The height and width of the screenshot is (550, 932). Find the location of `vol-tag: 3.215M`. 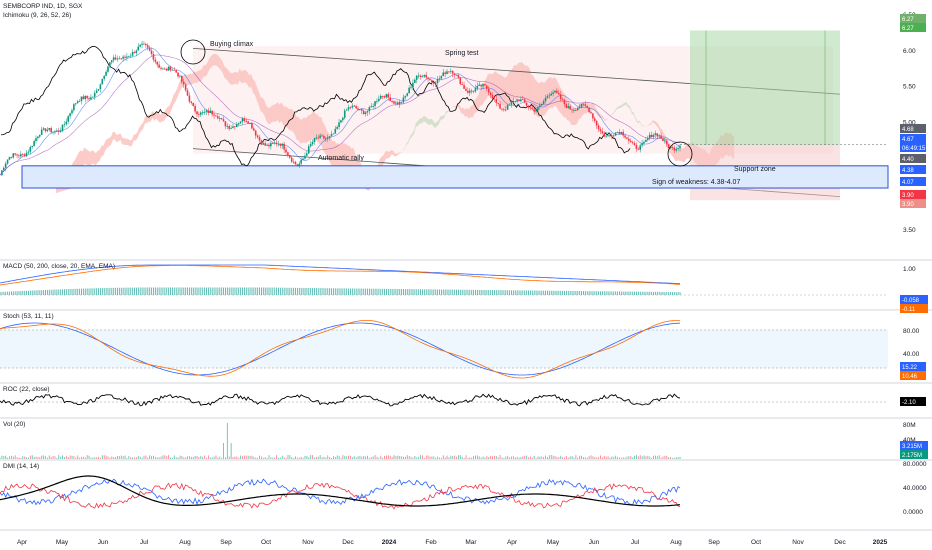

vol-tag: 3.215M is located at coordinates (912, 447).